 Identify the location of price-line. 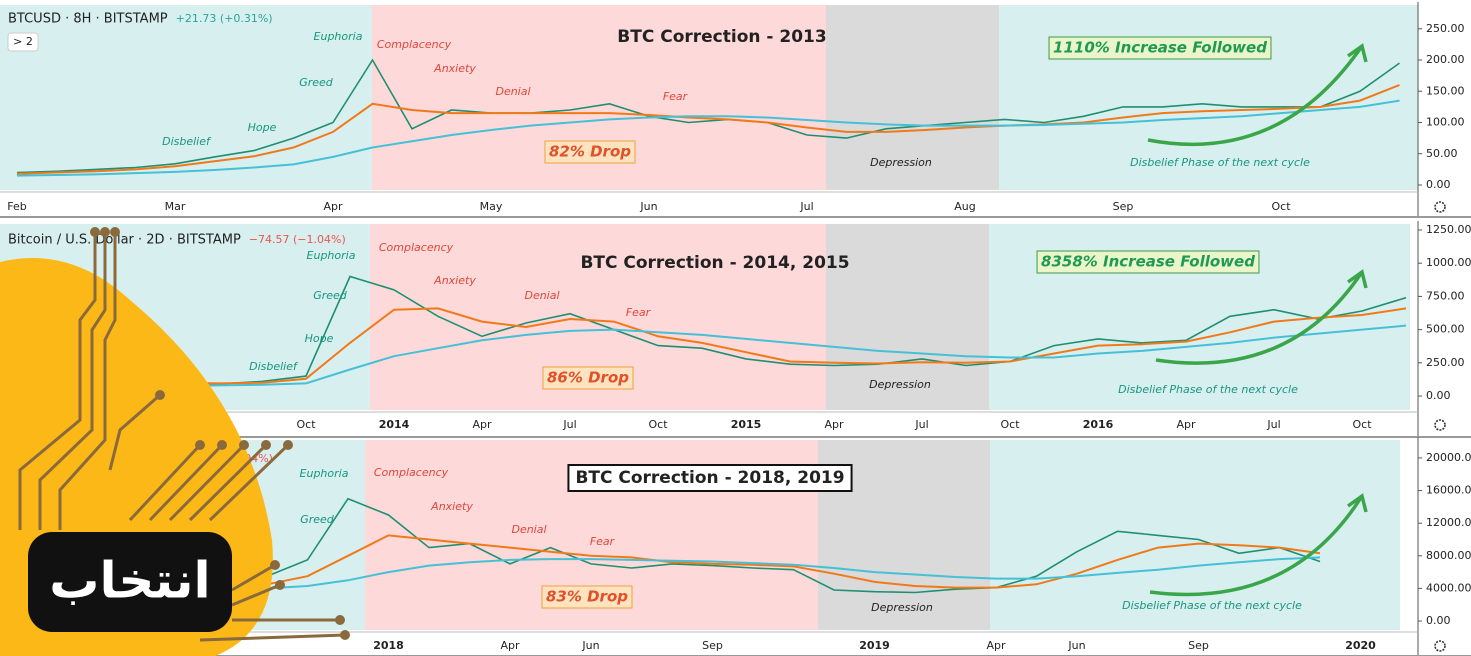
(793, 545).